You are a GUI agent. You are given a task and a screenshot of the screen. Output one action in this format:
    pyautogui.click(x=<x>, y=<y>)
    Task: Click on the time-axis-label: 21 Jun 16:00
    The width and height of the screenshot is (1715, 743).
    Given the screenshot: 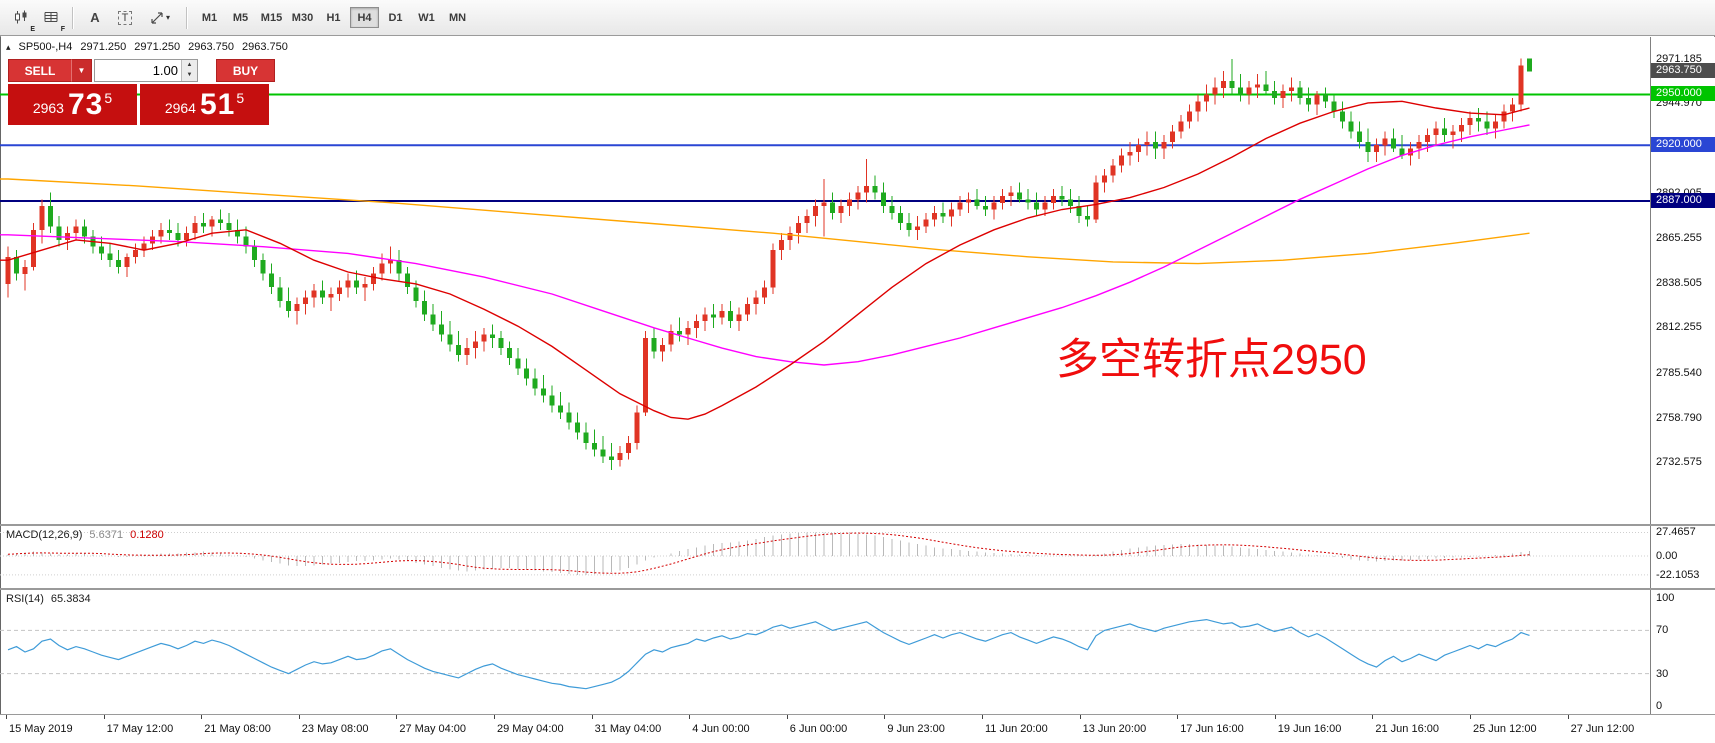 What is the action you would take?
    pyautogui.click(x=1407, y=729)
    